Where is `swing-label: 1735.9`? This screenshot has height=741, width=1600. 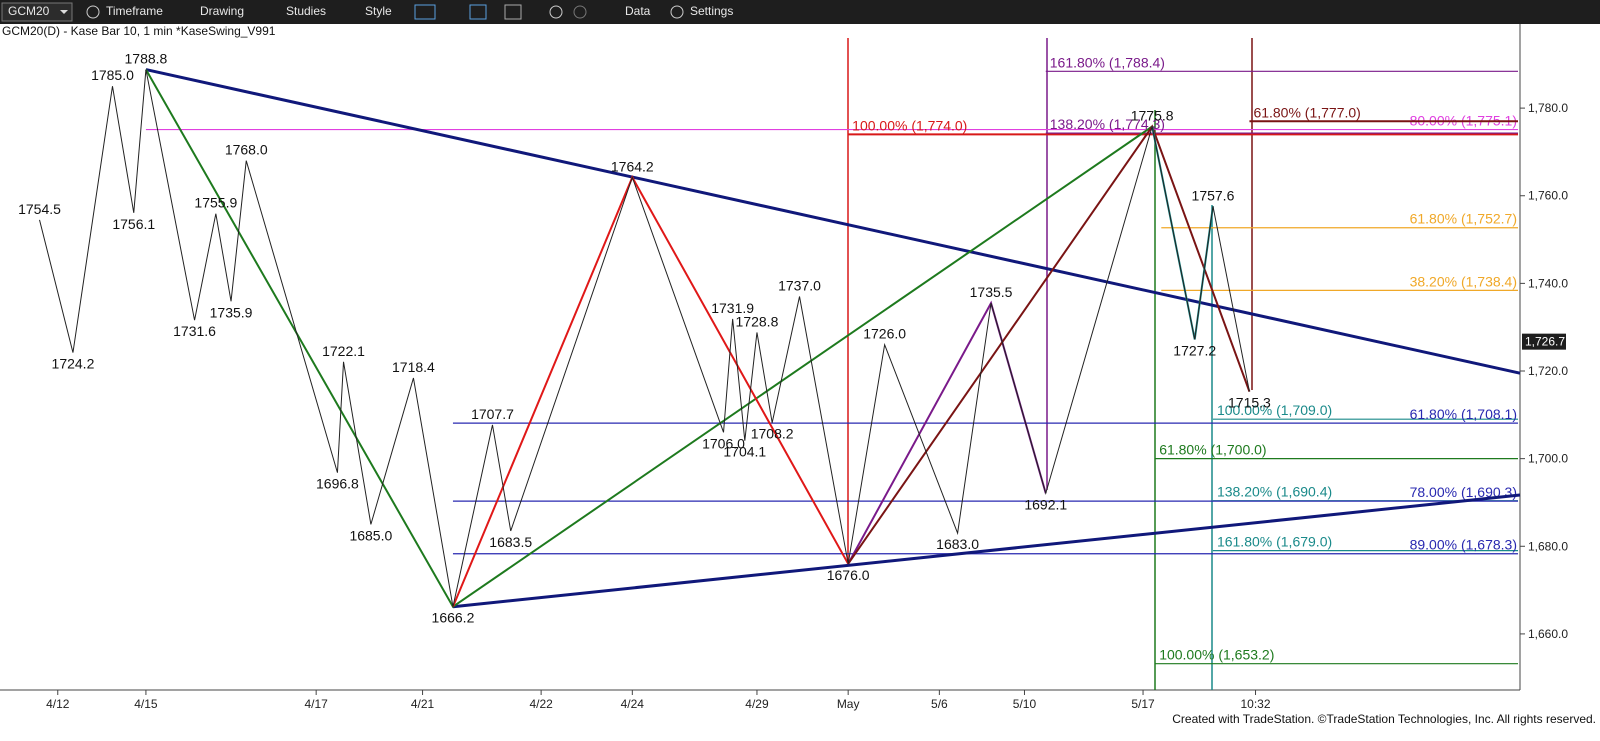
swing-label: 1735.9 is located at coordinates (231, 312).